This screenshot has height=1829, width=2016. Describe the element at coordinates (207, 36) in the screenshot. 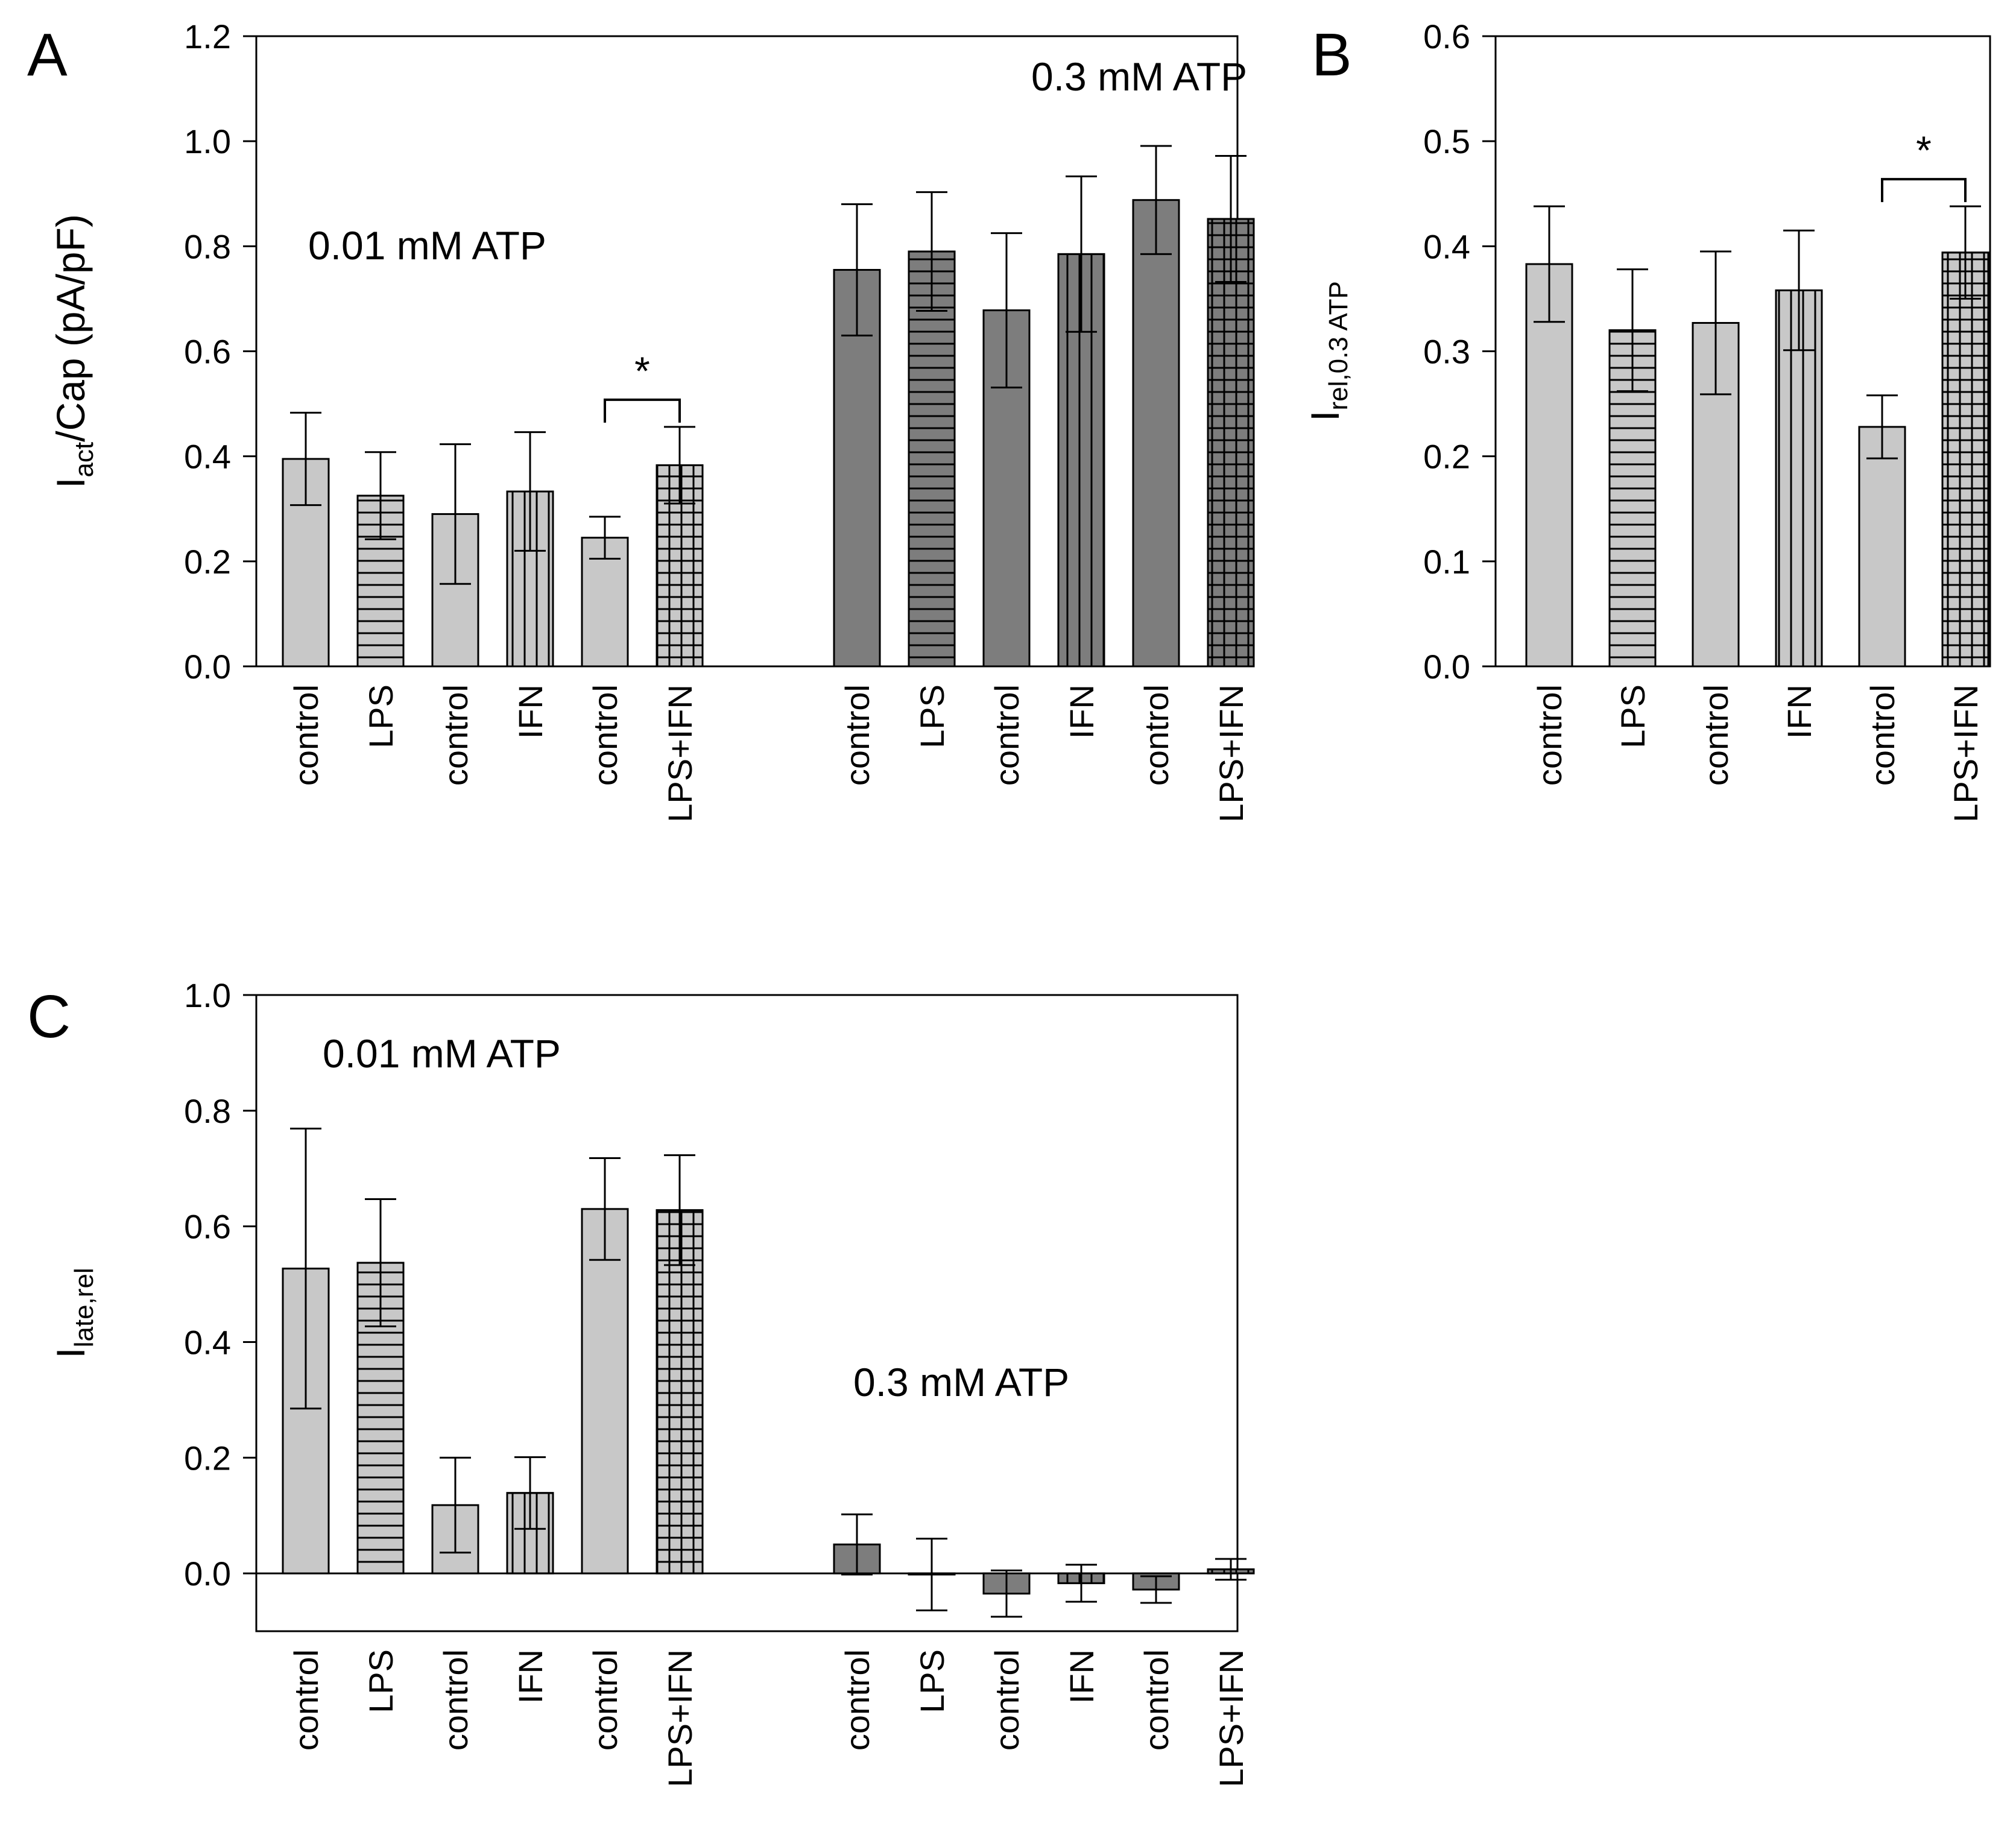

I see `y-tick-label: 1.2` at that location.